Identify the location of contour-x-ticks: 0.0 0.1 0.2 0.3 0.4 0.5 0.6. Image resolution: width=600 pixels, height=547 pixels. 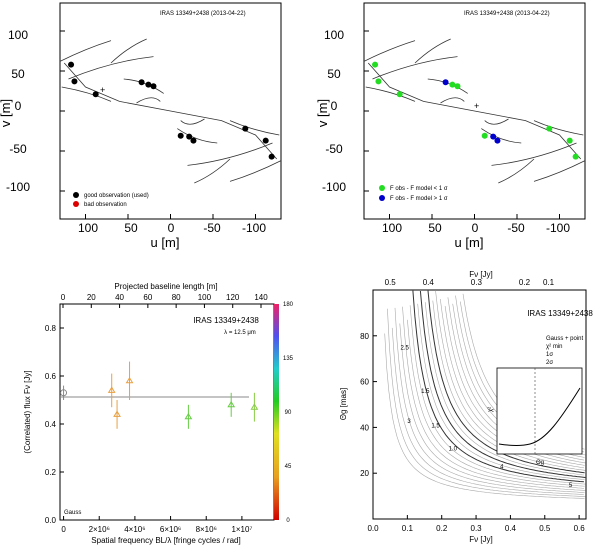
(476, 524).